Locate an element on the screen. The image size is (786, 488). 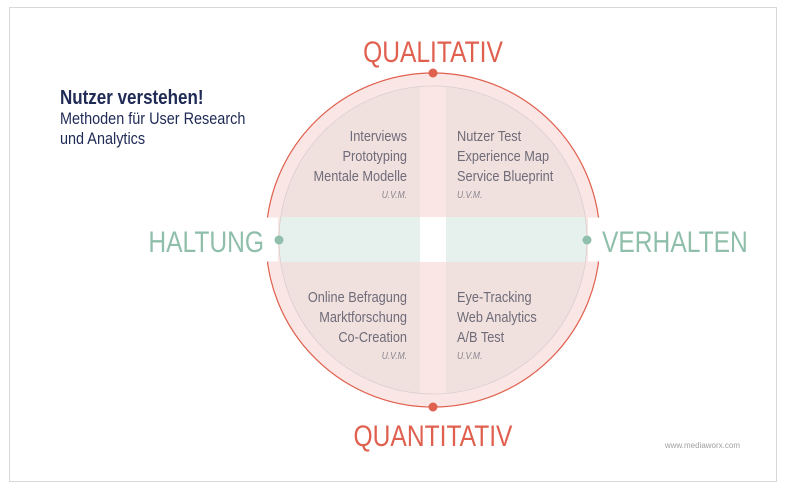
right-dot is located at coordinates (587, 240).